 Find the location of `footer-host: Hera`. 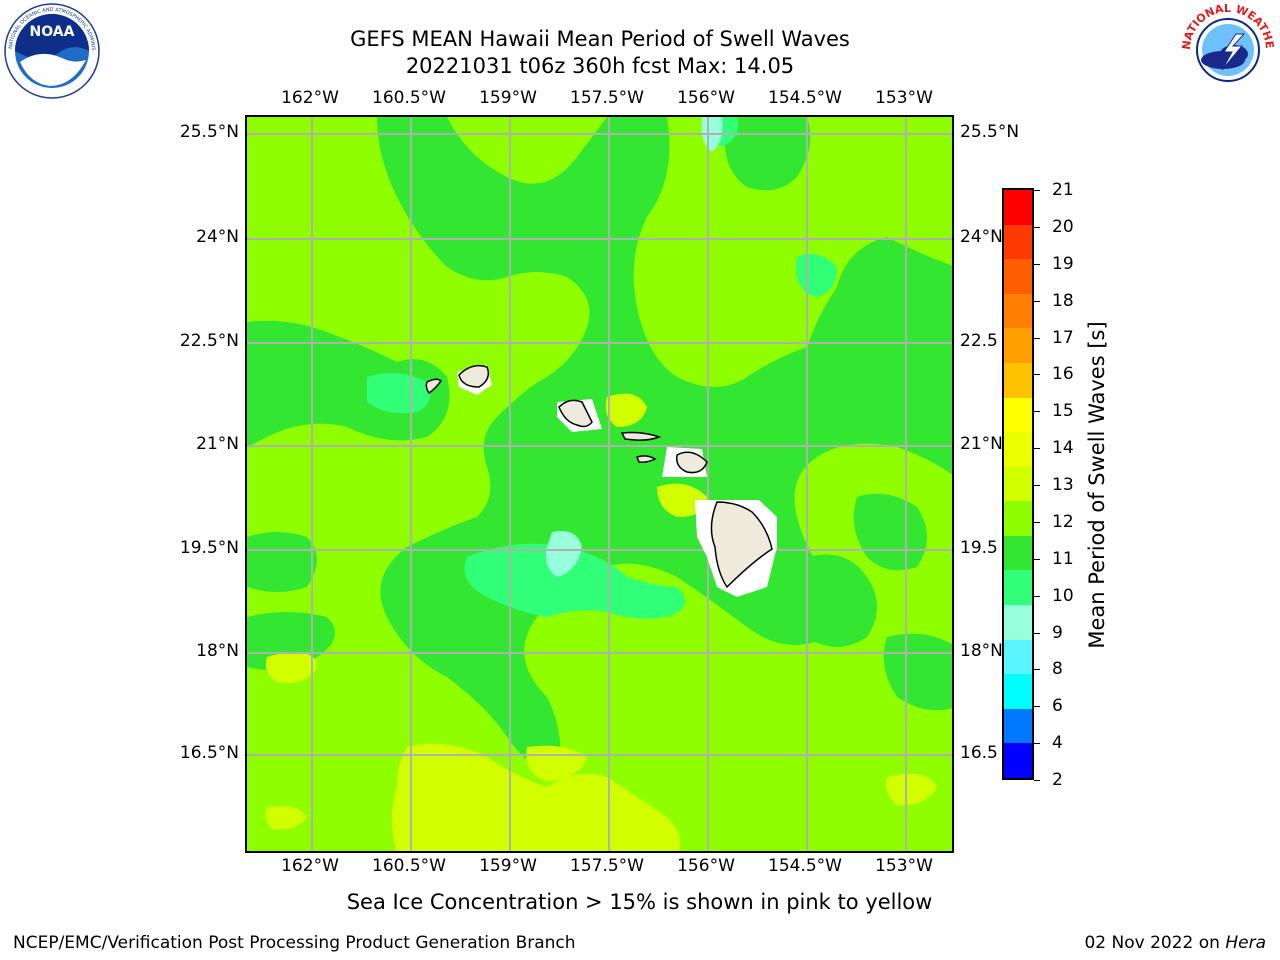

footer-host: Hera is located at coordinates (1245, 943).